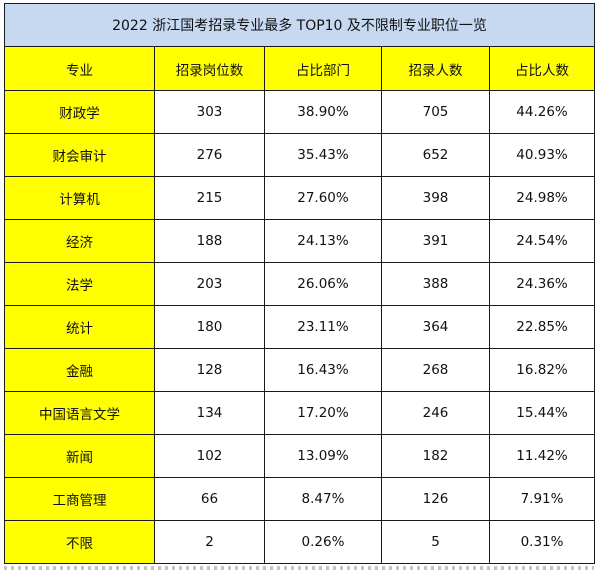 The width and height of the screenshot is (598, 570). Describe the element at coordinates (209, 198) in the screenshot. I see `positions-cell: 215` at that location.